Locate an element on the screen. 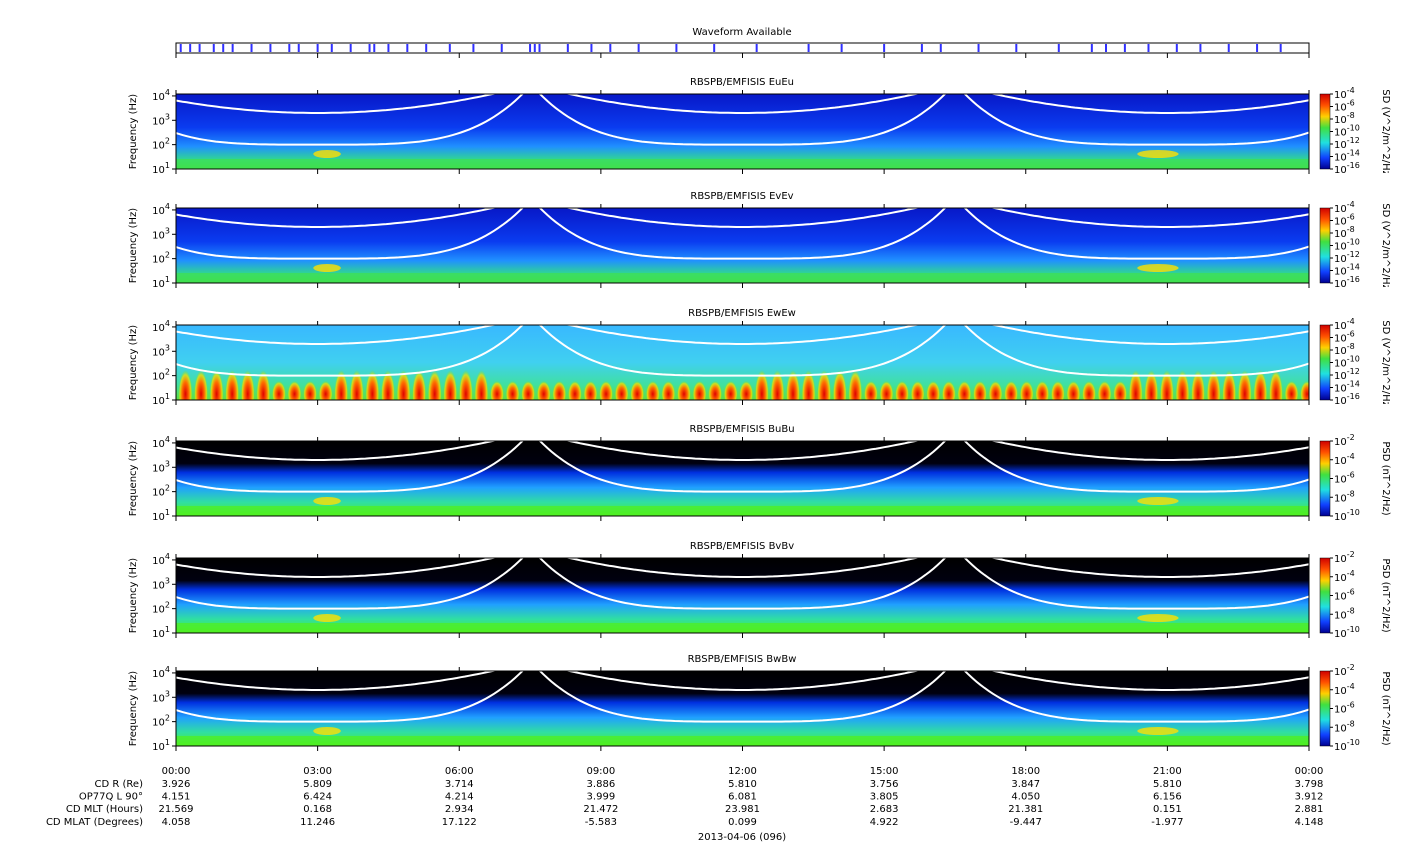  ephemeris-value: 3.886 is located at coordinates (601, 784).